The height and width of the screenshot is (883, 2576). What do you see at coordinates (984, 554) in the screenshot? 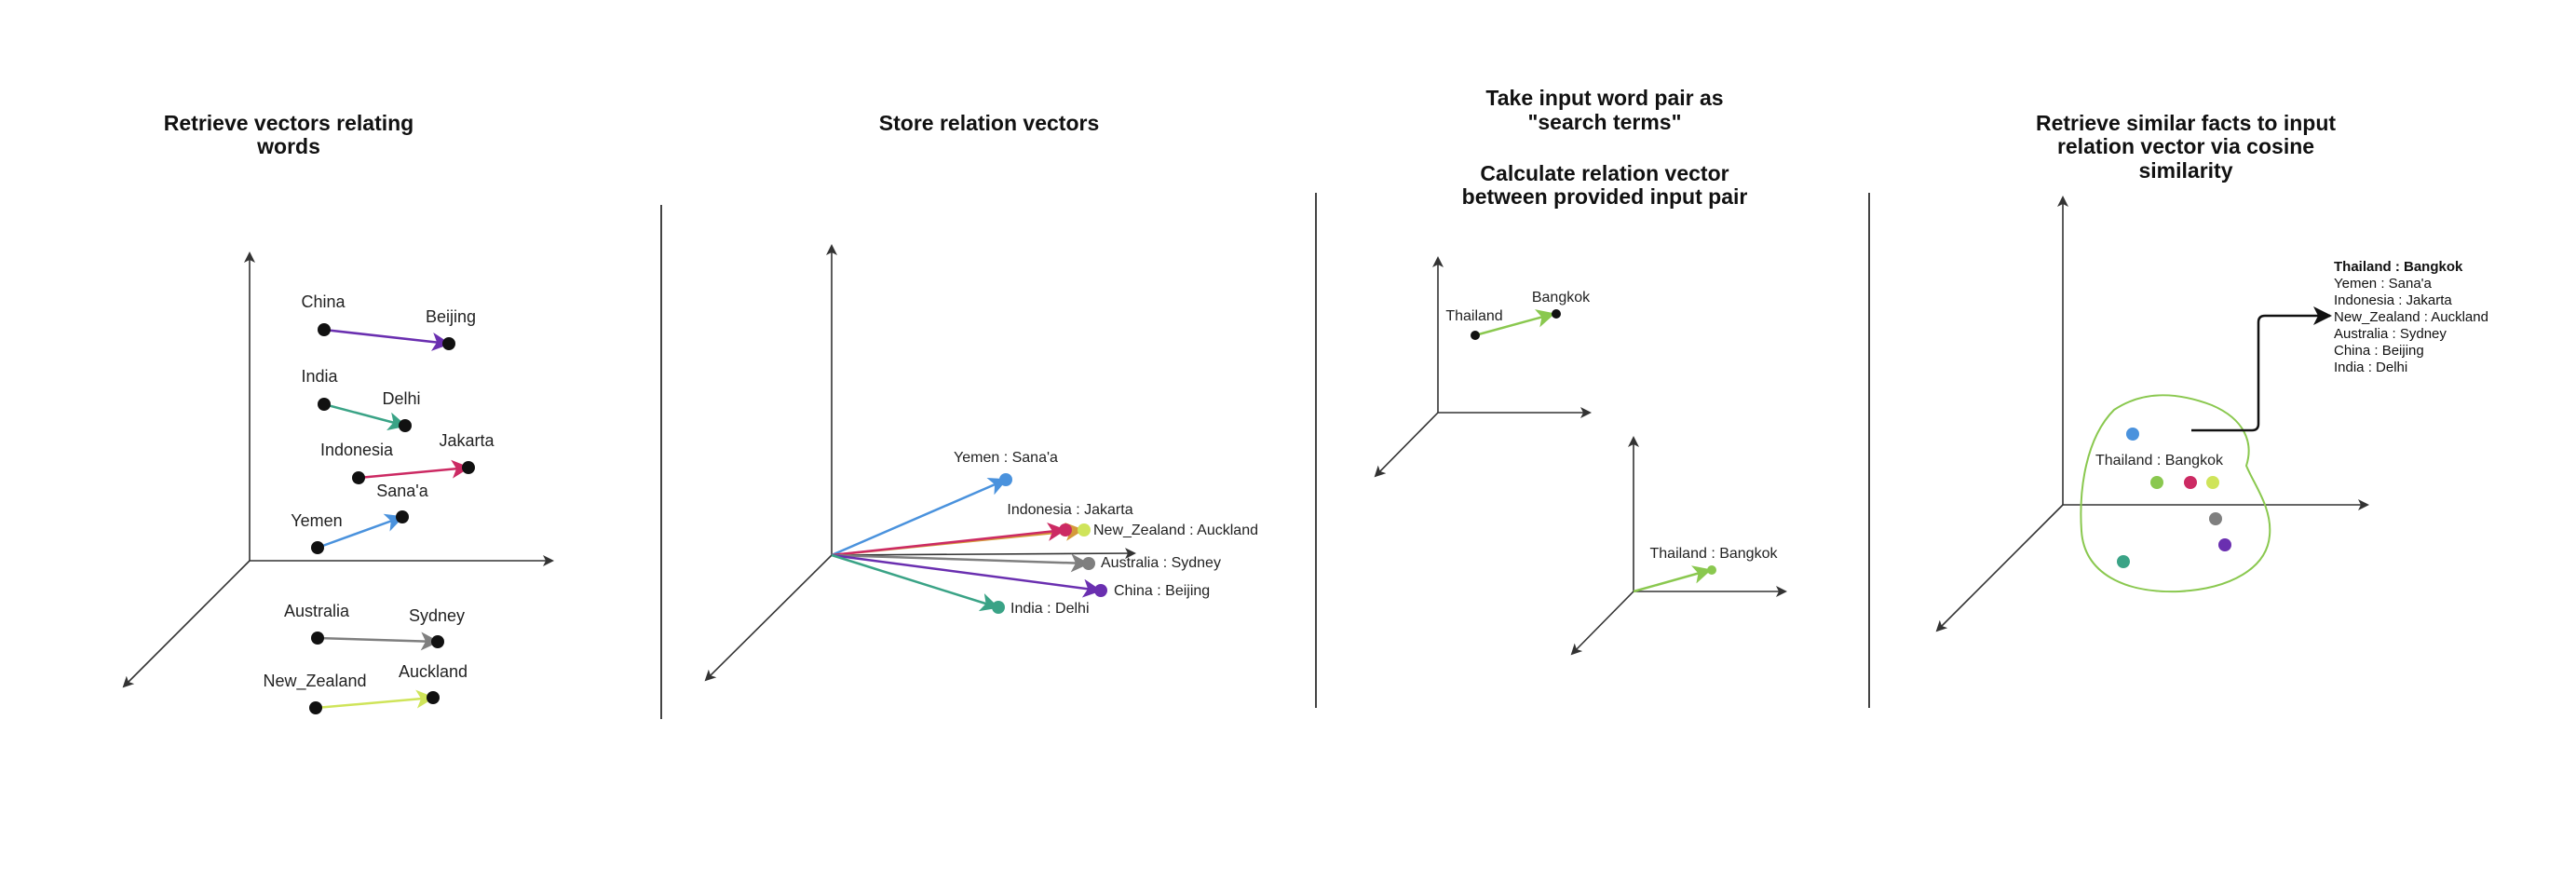
I see `x-axis` at bounding box center [984, 554].